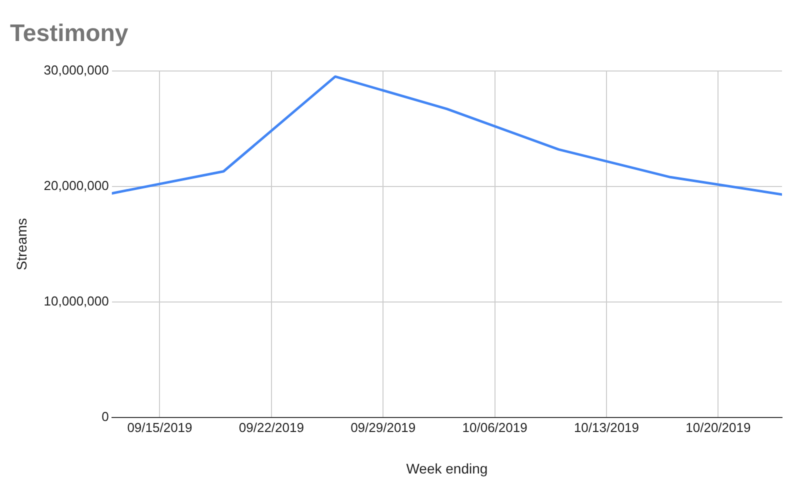  Describe the element at coordinates (21, 244) in the screenshot. I see `y-axis-title: Streams` at that location.